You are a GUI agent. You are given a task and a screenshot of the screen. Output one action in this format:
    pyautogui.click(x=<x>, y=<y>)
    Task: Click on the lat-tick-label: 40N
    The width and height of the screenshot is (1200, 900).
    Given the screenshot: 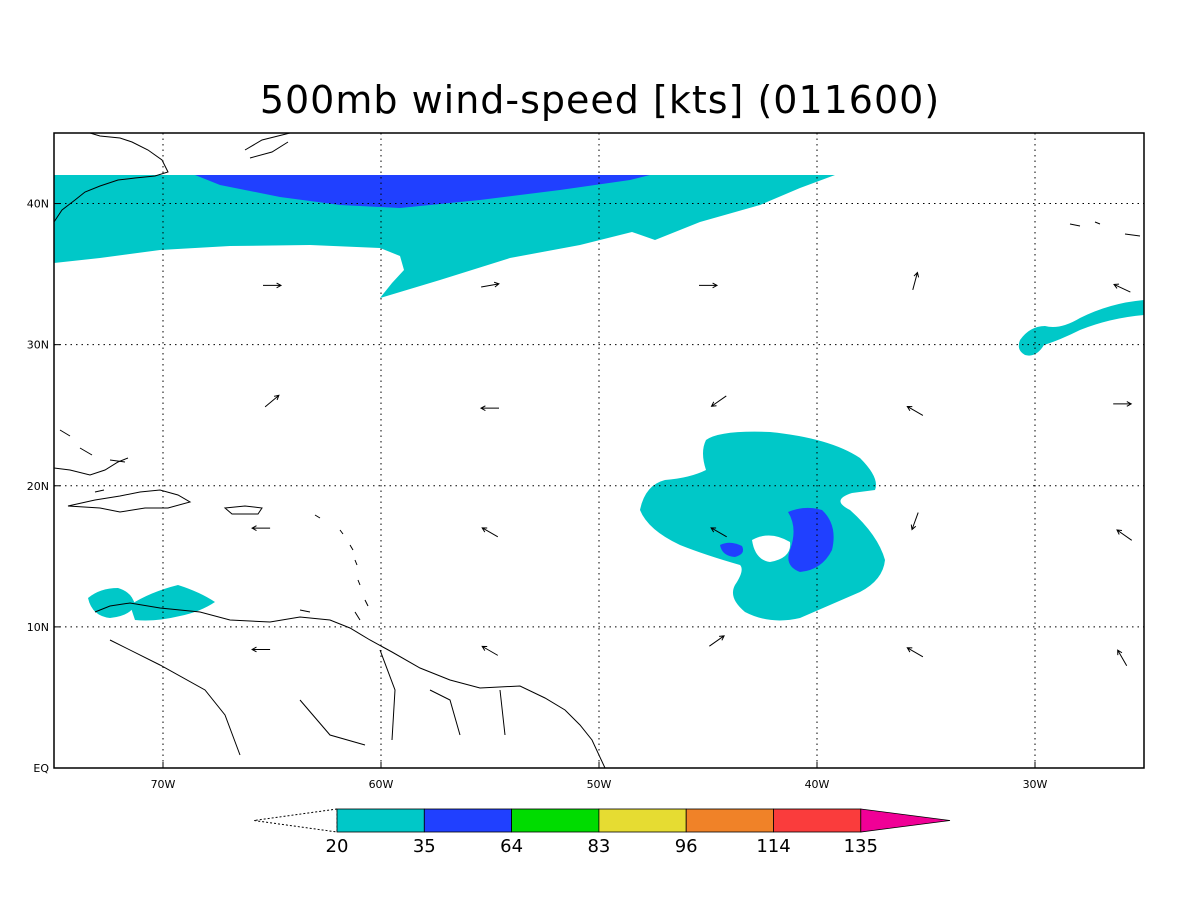 What is the action you would take?
    pyautogui.click(x=38, y=204)
    